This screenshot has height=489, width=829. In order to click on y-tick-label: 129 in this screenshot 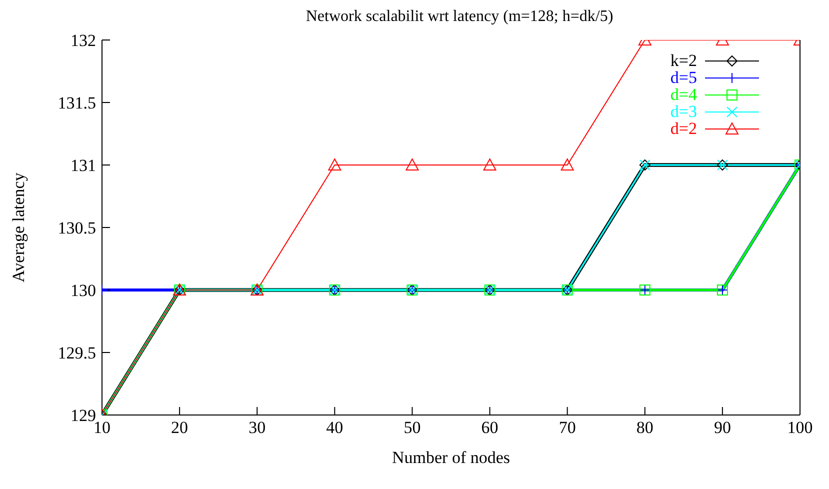, I will do `click(83, 416)`.